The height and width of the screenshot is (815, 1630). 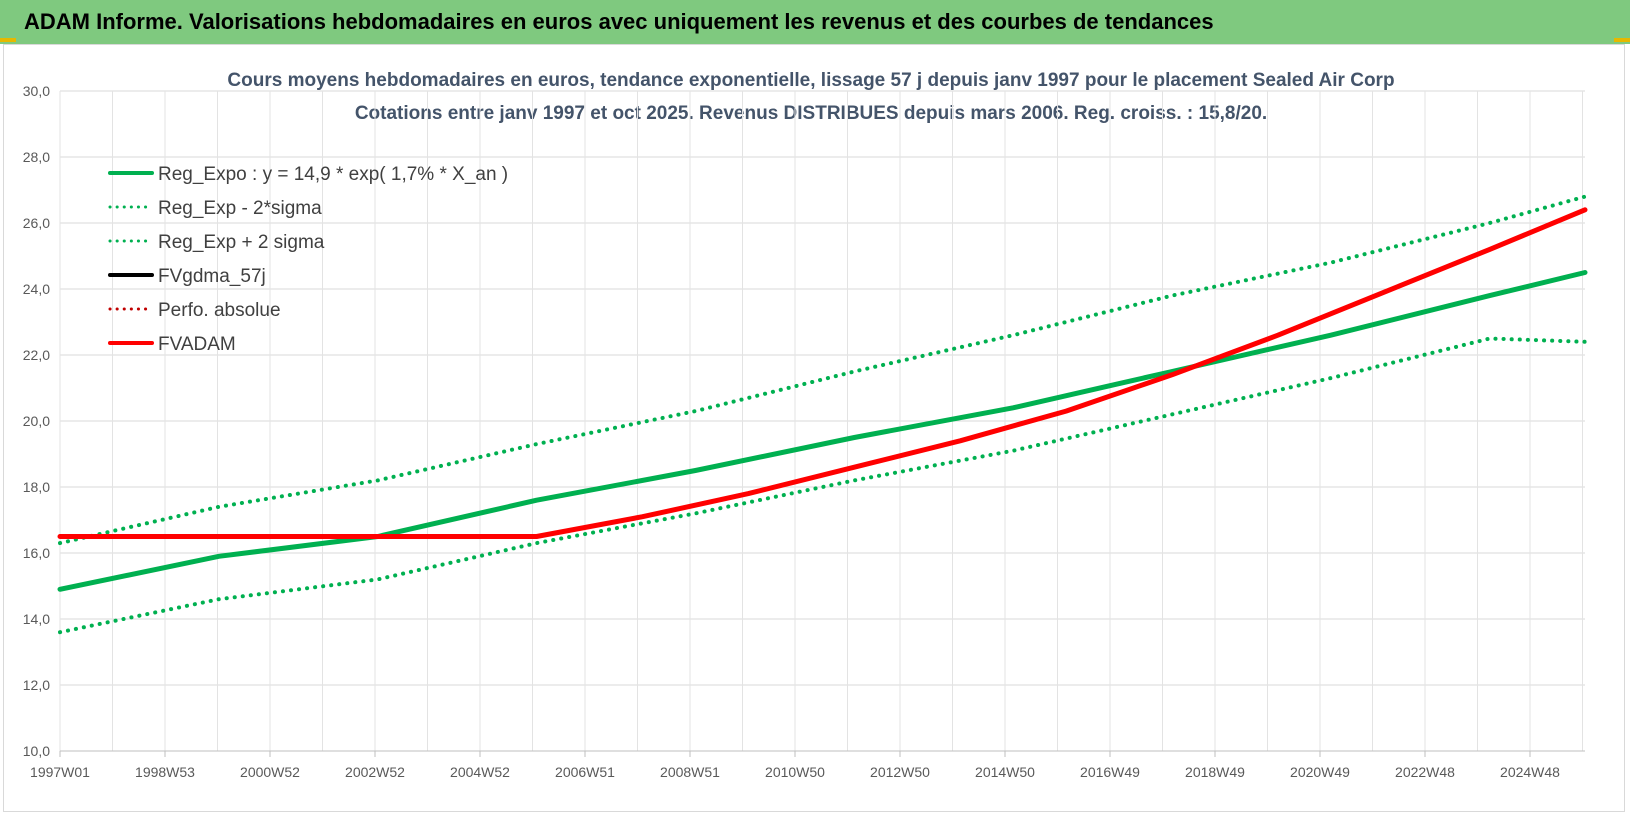 What do you see at coordinates (212, 276) in the screenshot?
I see `legend-label: FVgdma_57j` at bounding box center [212, 276].